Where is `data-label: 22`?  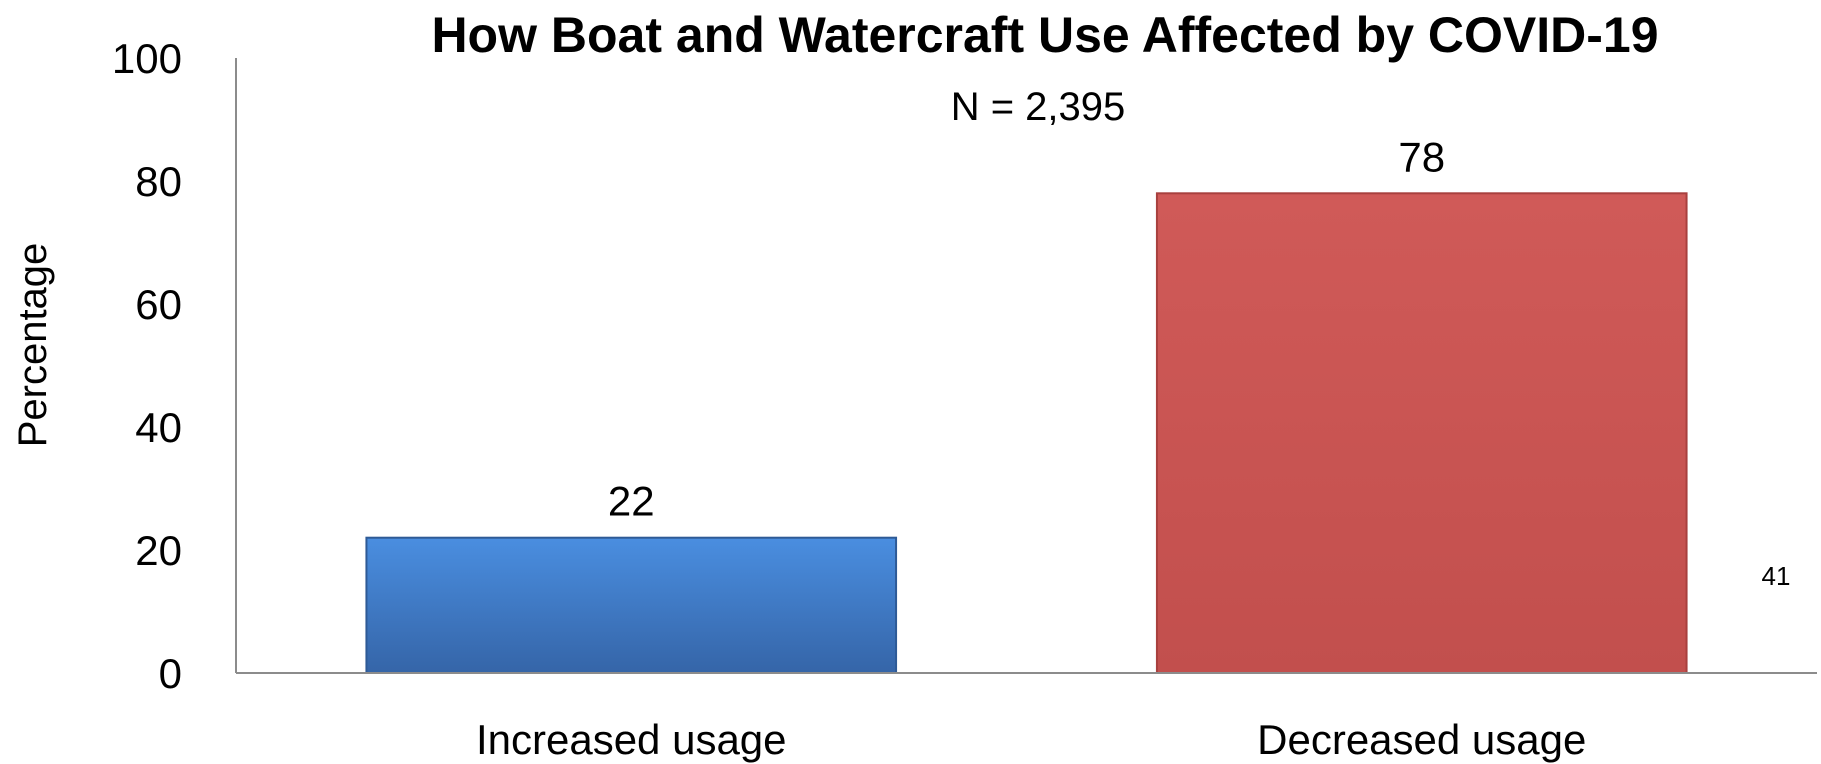
data-label: 22 is located at coordinates (631, 501).